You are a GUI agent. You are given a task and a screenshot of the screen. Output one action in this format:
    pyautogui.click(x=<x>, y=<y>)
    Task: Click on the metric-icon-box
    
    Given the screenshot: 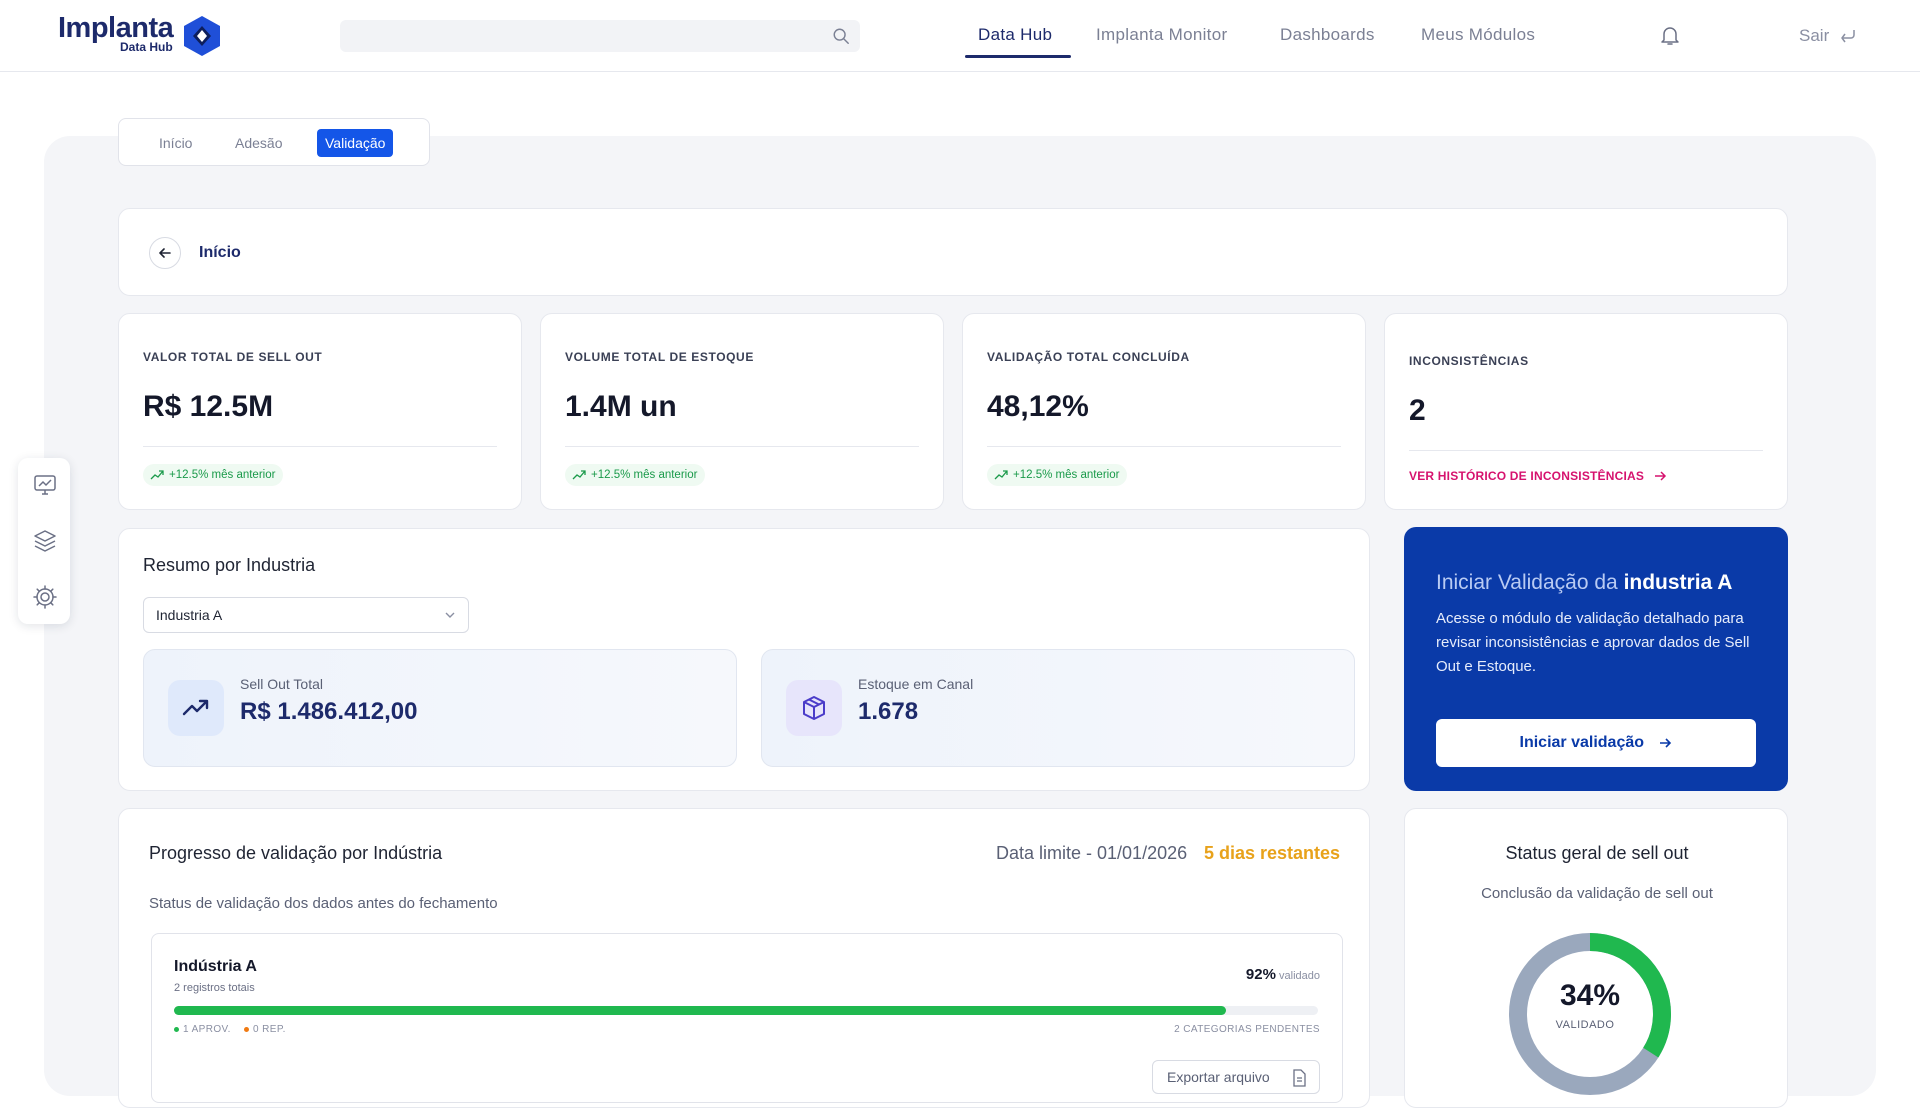 What is the action you would take?
    pyautogui.click(x=814, y=708)
    